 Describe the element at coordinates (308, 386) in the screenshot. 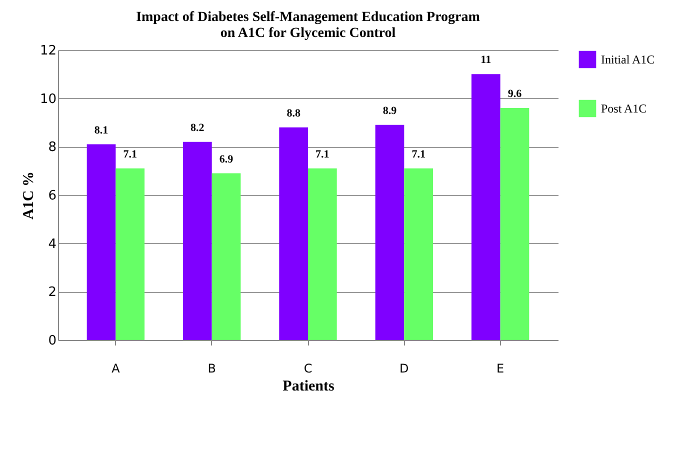

I see `x-axis-title: Patients` at that location.